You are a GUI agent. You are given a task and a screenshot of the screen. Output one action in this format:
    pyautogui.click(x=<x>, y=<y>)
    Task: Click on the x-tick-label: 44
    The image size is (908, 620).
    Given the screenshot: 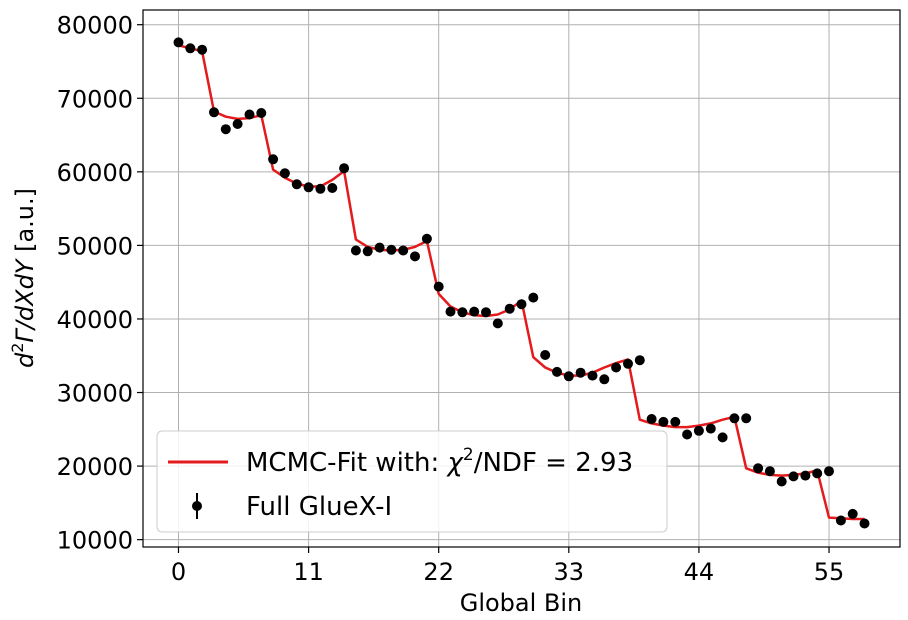 What is the action you would take?
    pyautogui.click(x=699, y=572)
    